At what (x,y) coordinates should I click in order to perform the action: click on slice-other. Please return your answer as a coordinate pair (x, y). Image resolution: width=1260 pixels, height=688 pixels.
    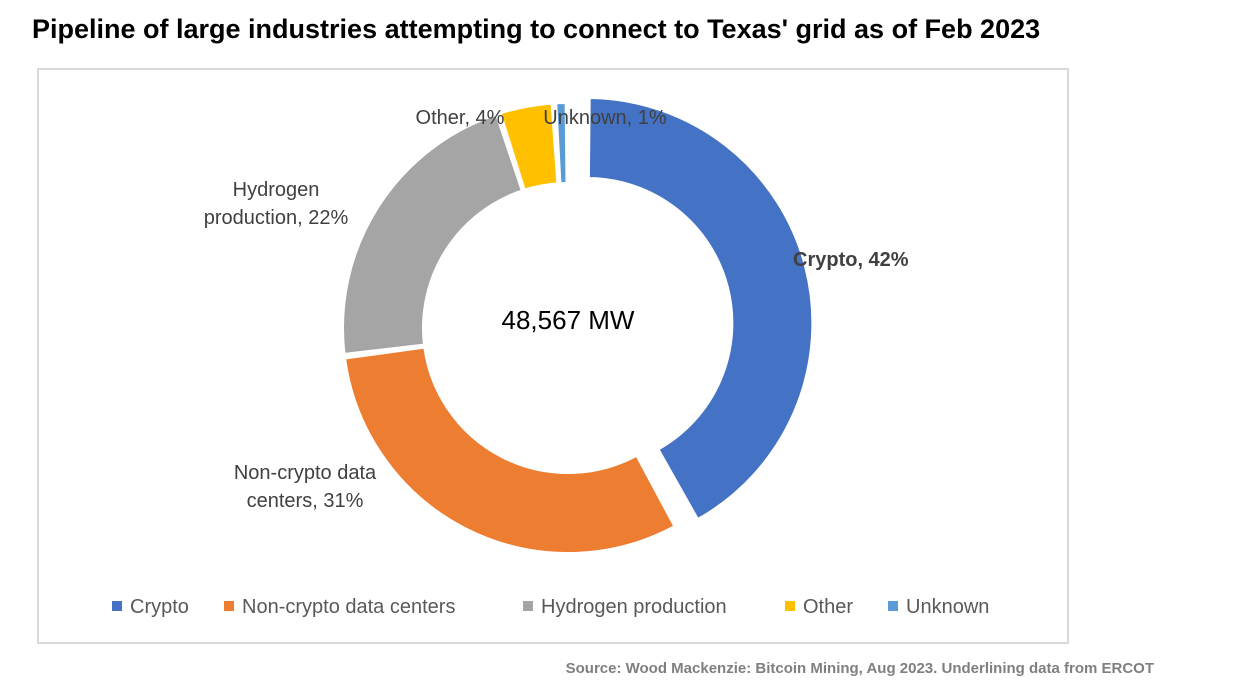
    Looking at the image, I should click on (529, 146).